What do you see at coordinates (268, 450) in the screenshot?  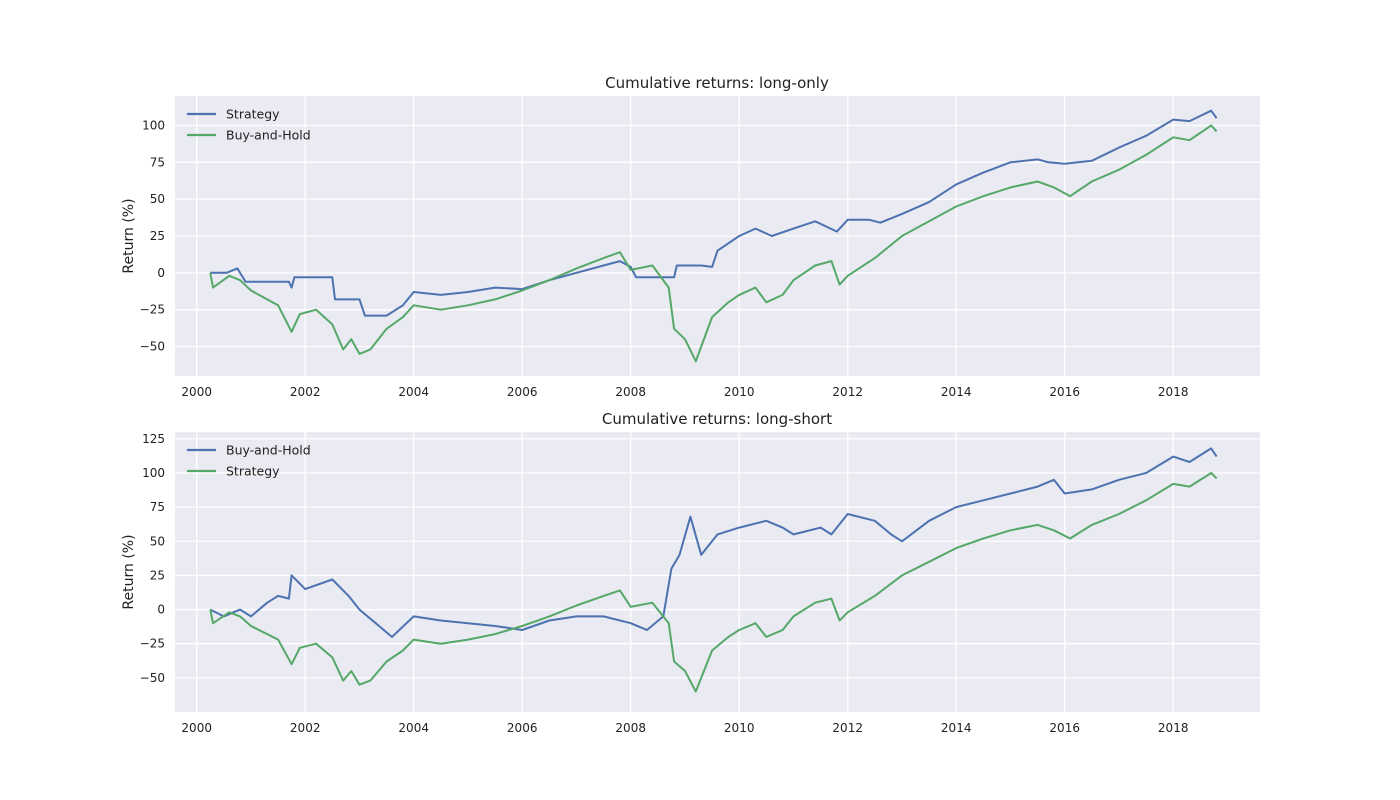 I see `legend-label-series-1: Buy-and-Hold` at bounding box center [268, 450].